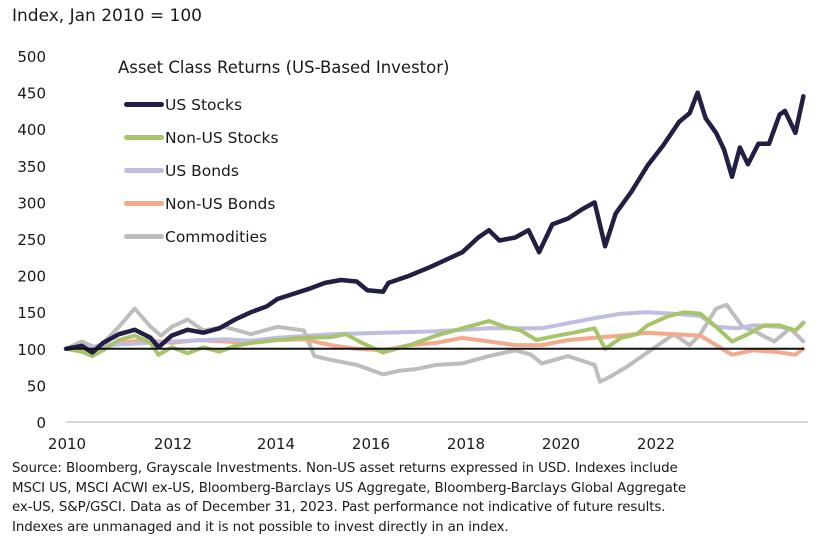  What do you see at coordinates (466, 444) in the screenshot?
I see `x-tick-label: 2018` at bounding box center [466, 444].